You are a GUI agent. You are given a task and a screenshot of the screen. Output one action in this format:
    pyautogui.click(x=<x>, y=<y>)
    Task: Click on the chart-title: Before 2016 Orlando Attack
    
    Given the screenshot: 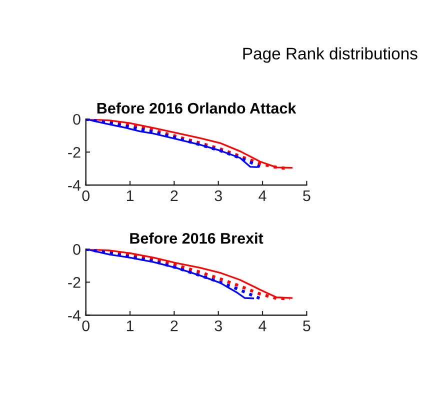 What is the action you would take?
    pyautogui.click(x=196, y=108)
    